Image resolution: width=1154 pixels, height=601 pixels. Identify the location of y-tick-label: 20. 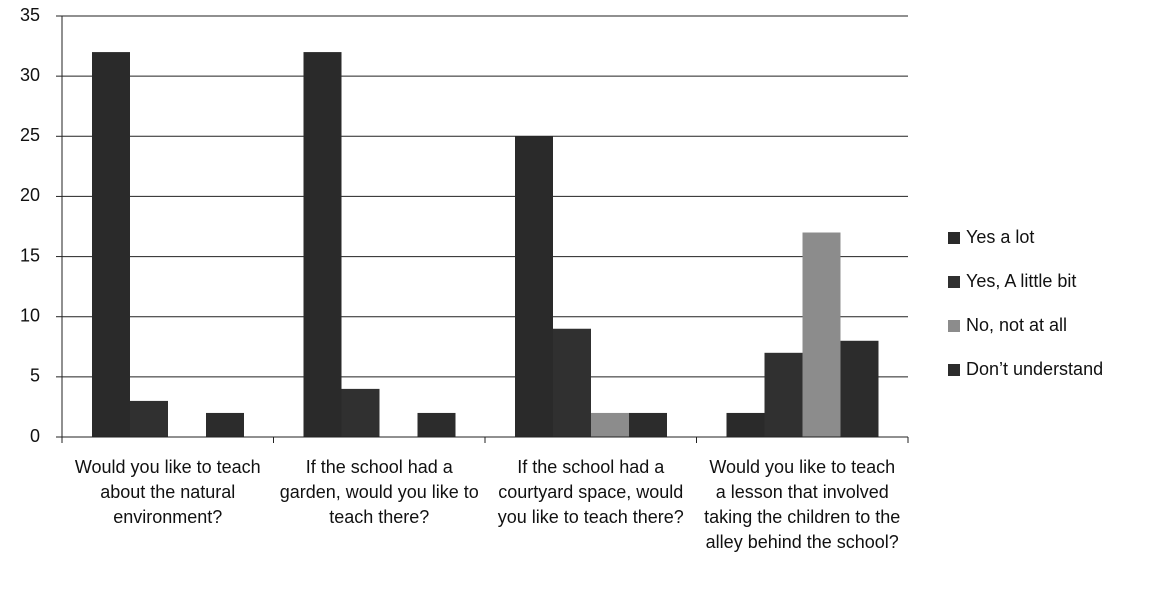
(30, 195).